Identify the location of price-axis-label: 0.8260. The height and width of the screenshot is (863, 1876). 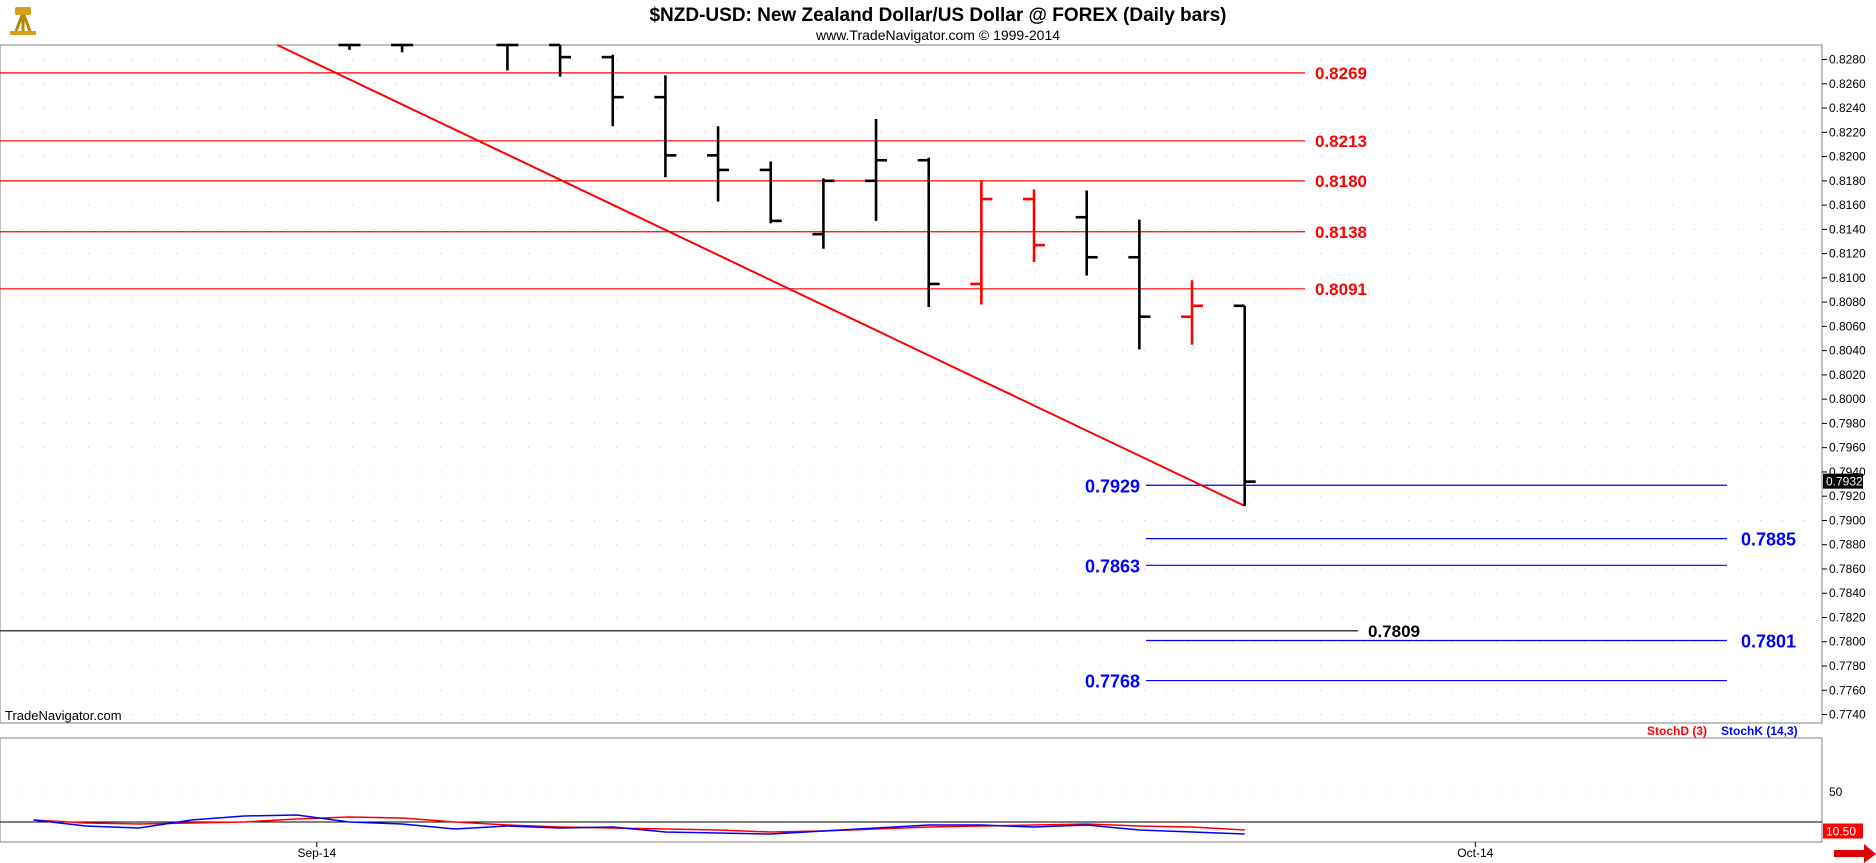
(1847, 84).